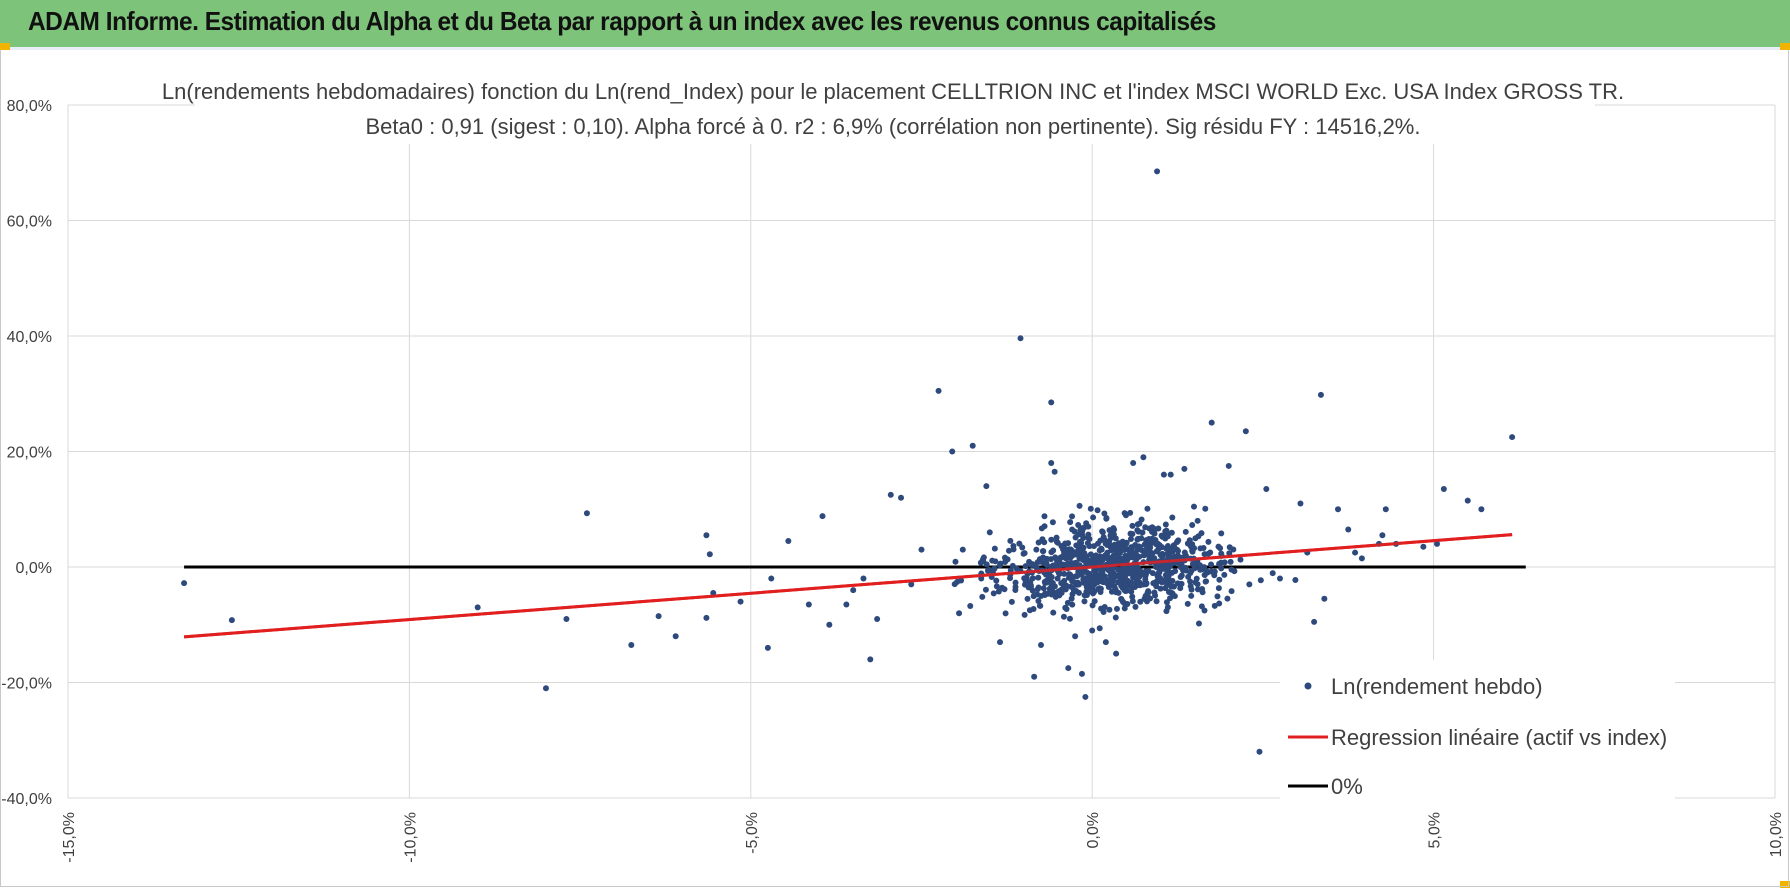  I want to click on y-axis-tick-labels: -40,0% -20,0% 0,0% 20,0% 40,0% 60,0% 80,0%, so click(26, 453).